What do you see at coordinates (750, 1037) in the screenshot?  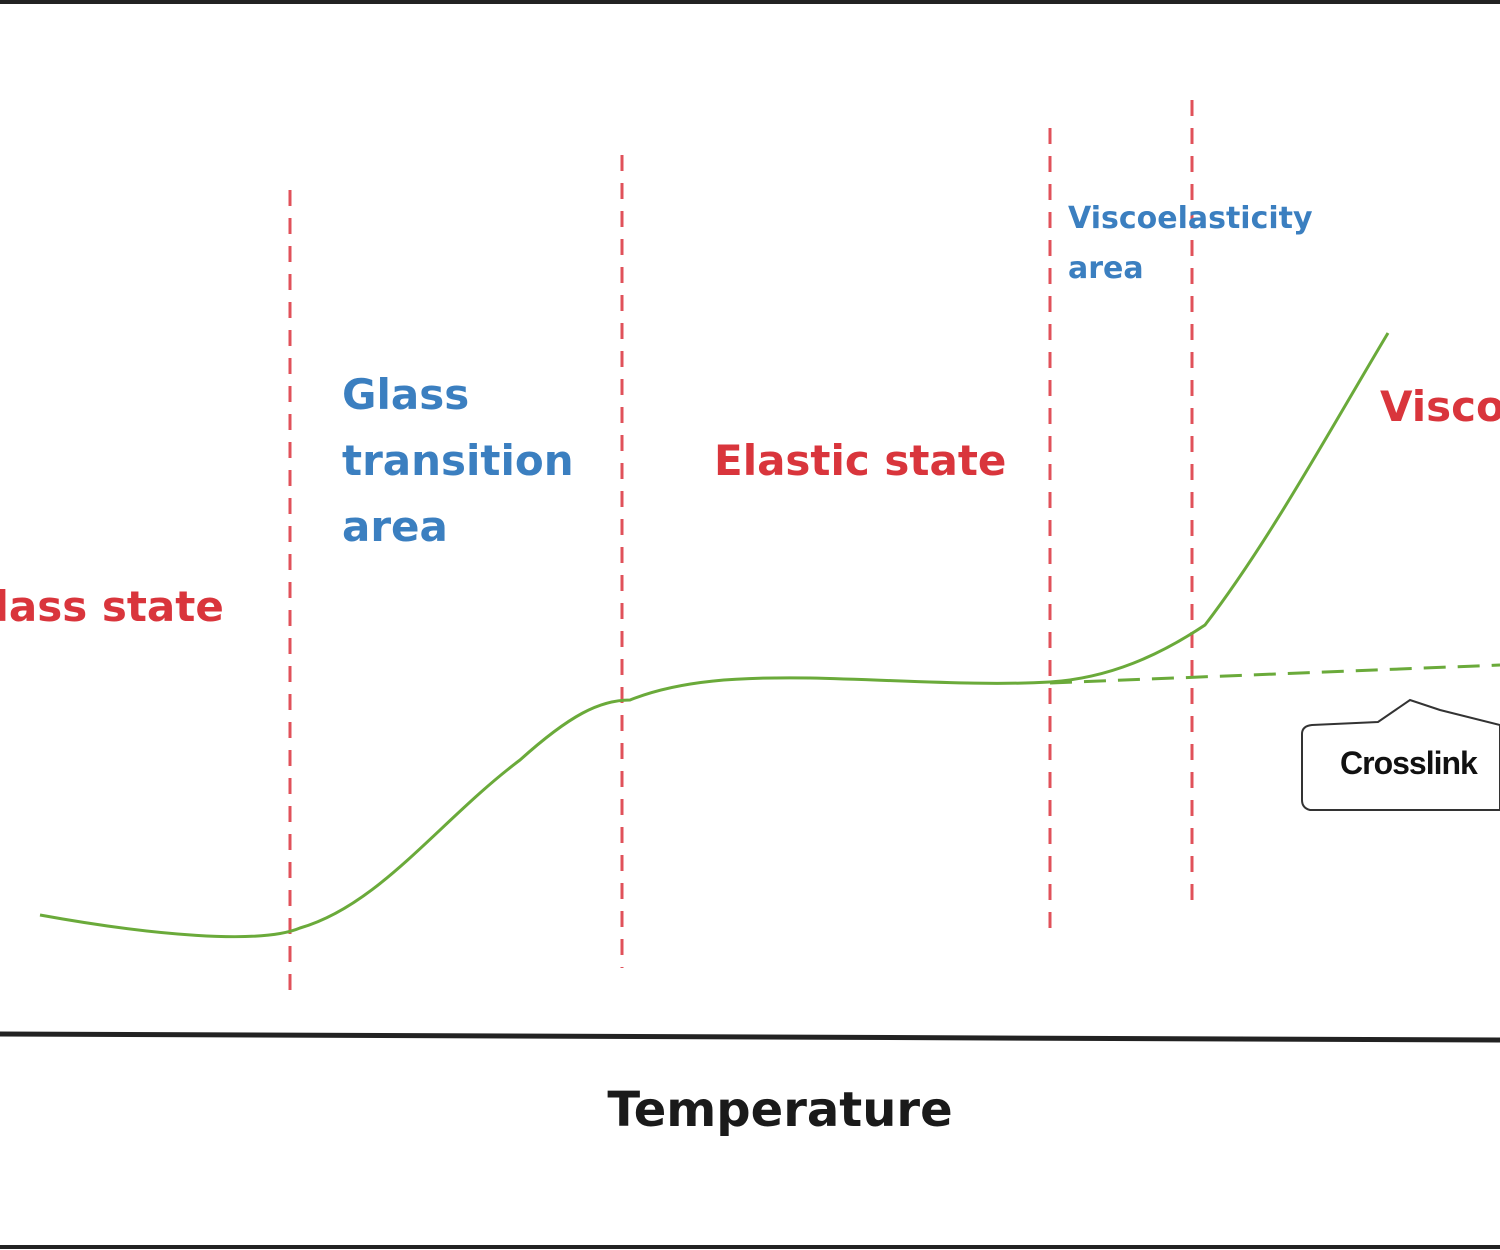 I see `x-axis-line` at bounding box center [750, 1037].